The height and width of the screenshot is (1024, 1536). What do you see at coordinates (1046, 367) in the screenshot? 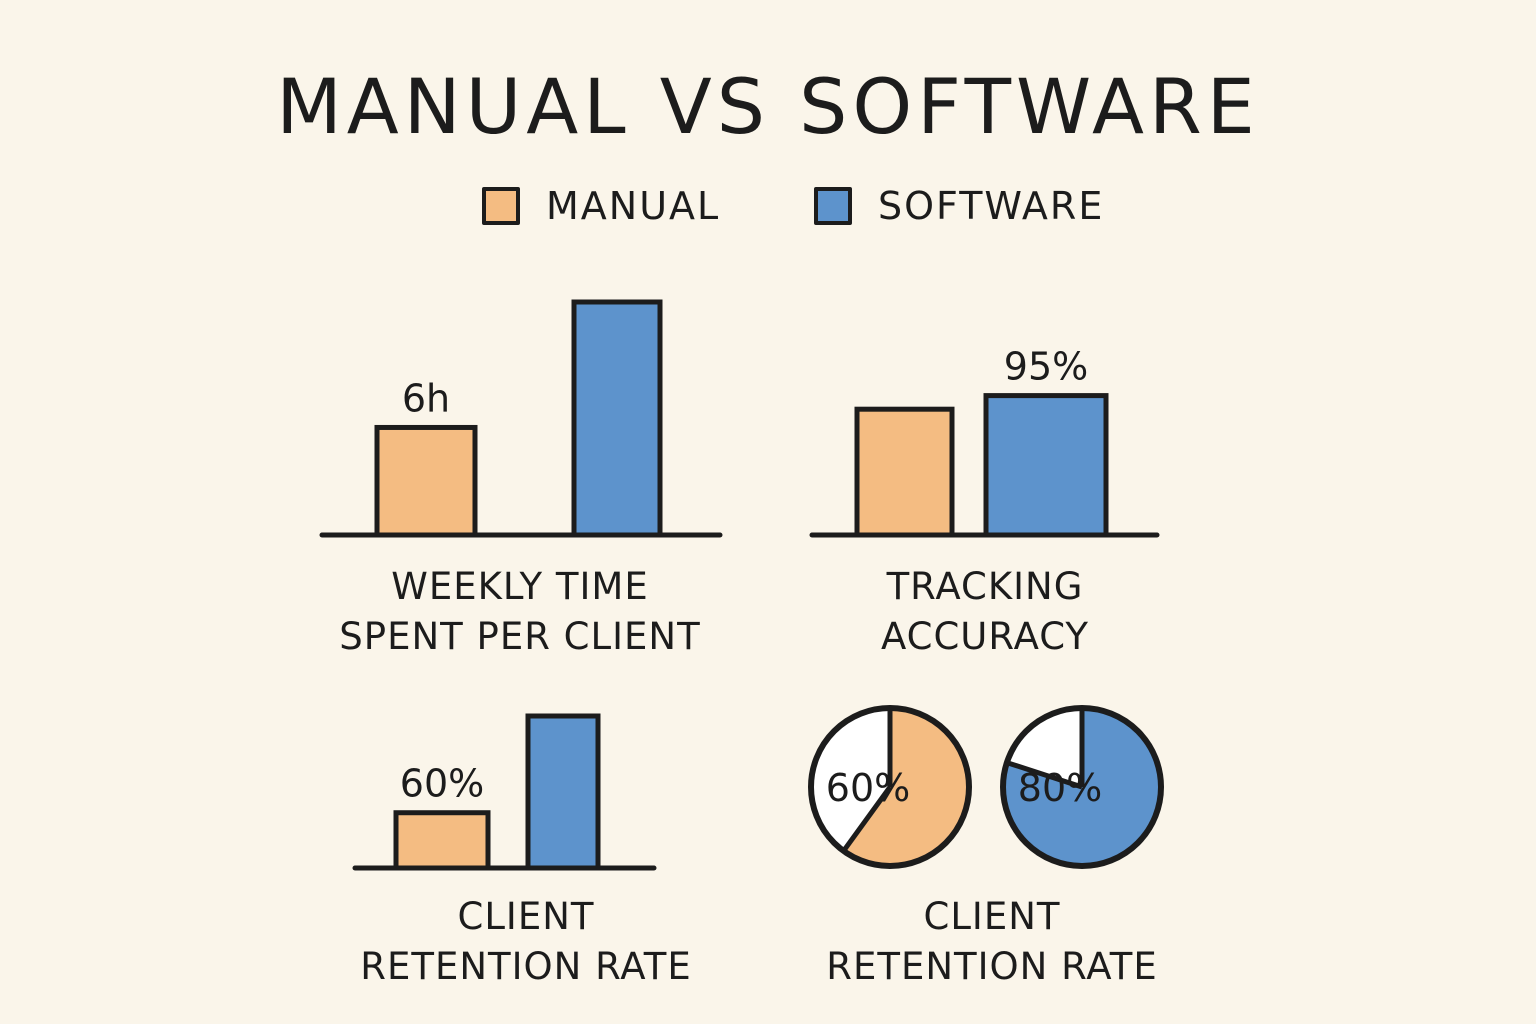
I see `bar-value-label: 95%` at bounding box center [1046, 367].